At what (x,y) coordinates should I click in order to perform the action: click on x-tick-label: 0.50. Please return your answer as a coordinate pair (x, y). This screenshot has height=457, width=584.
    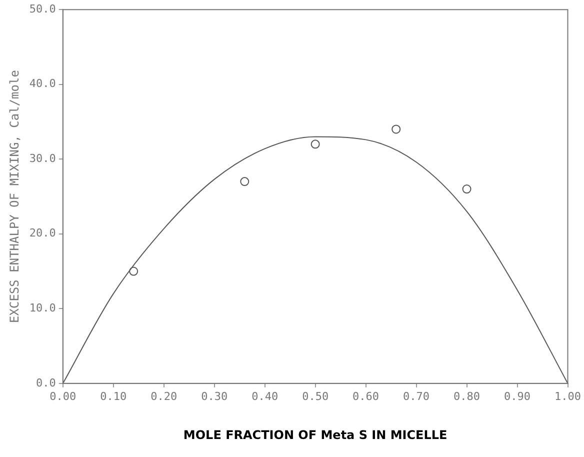
    Looking at the image, I should click on (315, 396).